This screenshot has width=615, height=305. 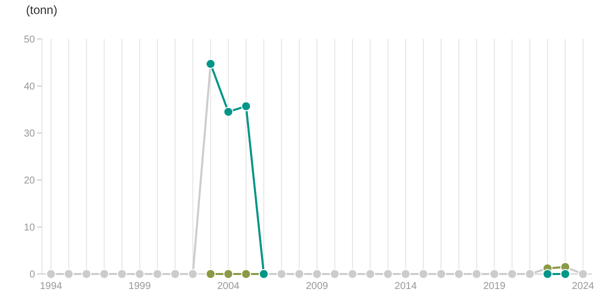 I want to click on x-tick-label: 1994, so click(x=51, y=286).